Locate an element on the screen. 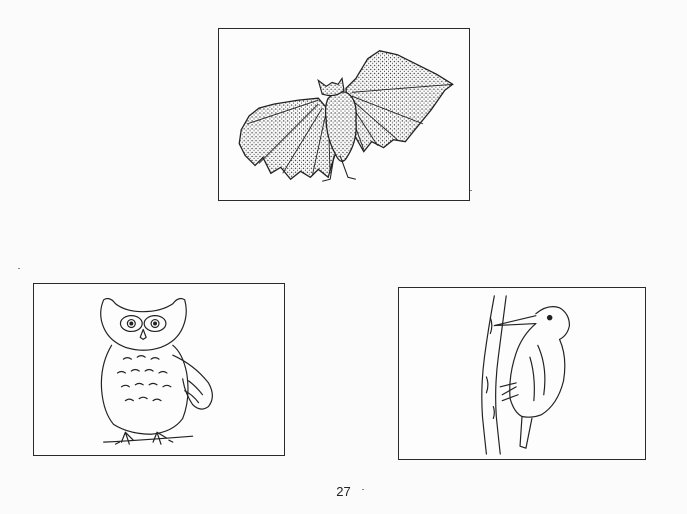 Image resolution: width=687 pixels, height=514 pixels. woodpecker-icon is located at coordinates (526, 375).